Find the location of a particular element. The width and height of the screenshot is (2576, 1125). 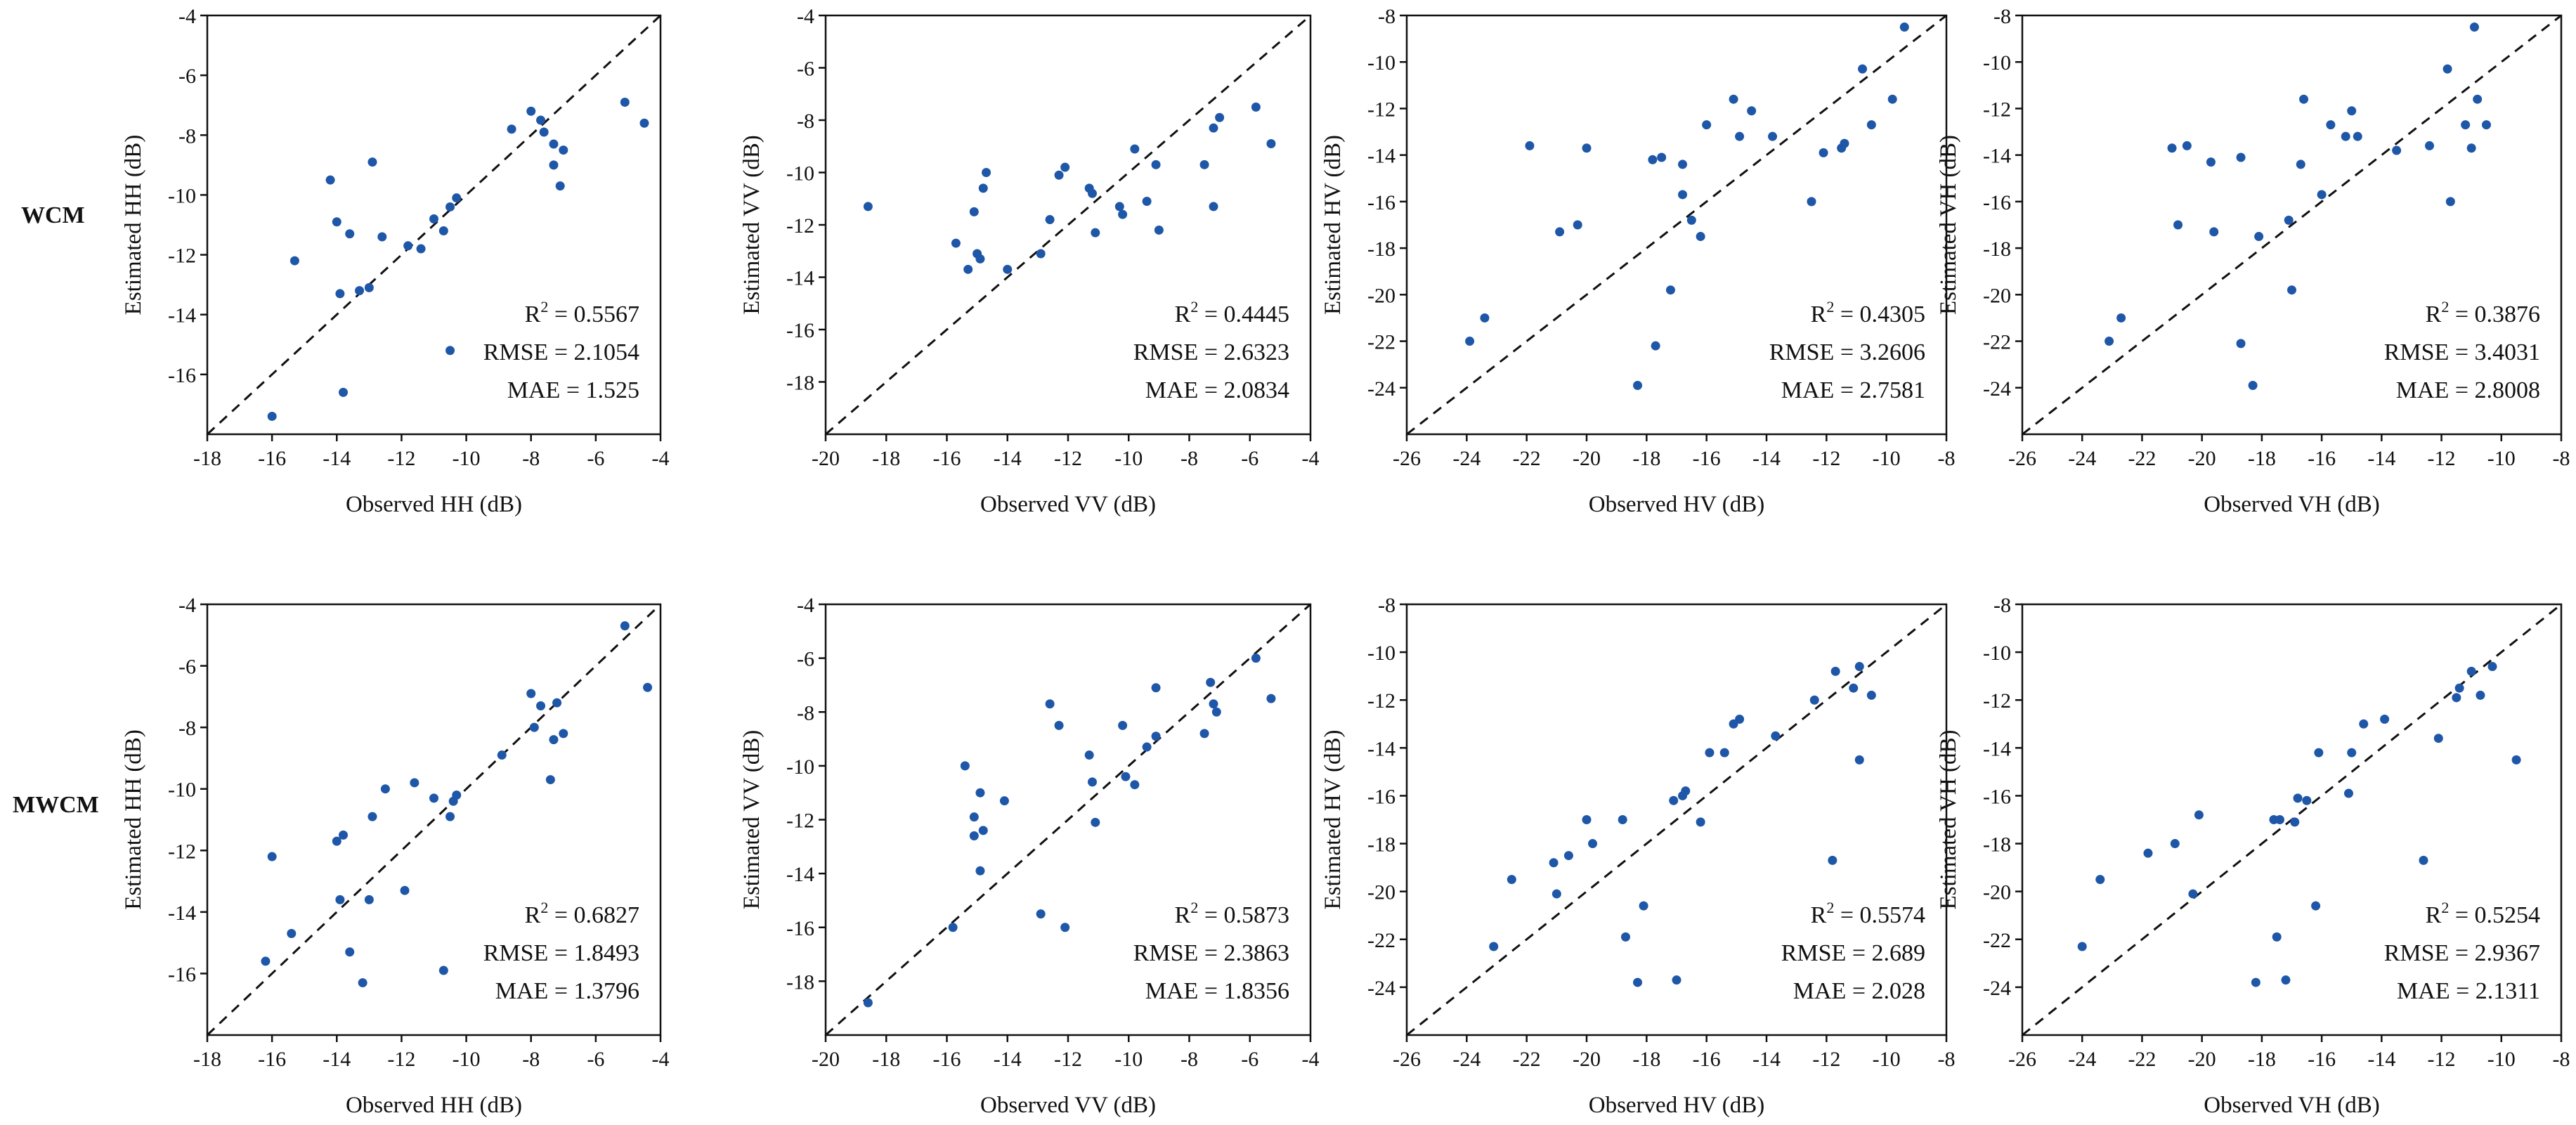

x-tick-label: -18 is located at coordinates (1646, 1059).